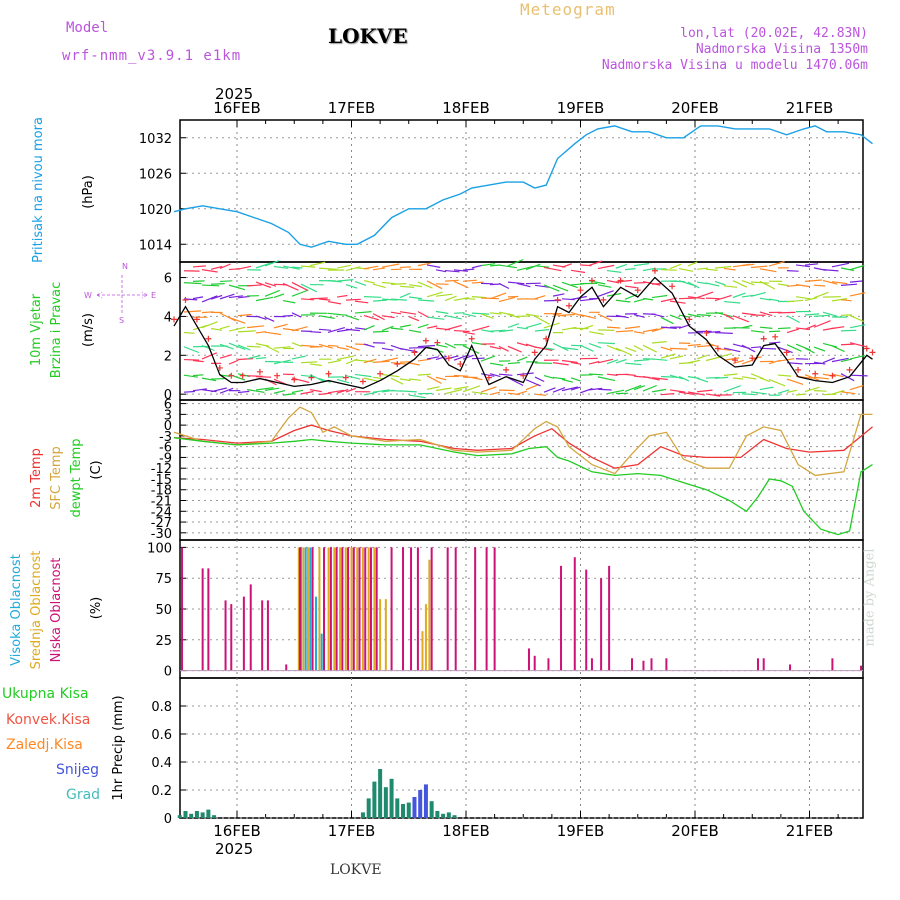  Describe the element at coordinates (168, 317) in the screenshot. I see `wind-ytick-label: 4` at that location.